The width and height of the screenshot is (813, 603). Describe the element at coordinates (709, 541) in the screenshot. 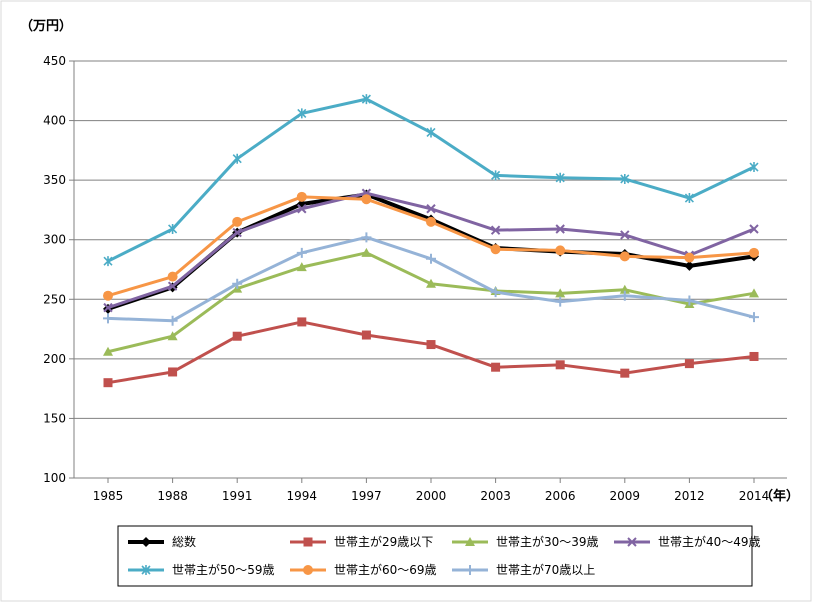

I see `legend-label: 世帯主が40～49歳` at that location.